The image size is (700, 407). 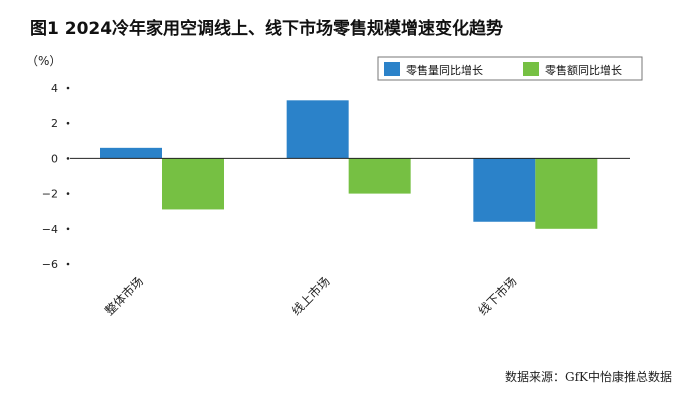 I want to click on x-category-label: 线下市场, so click(x=497, y=296).